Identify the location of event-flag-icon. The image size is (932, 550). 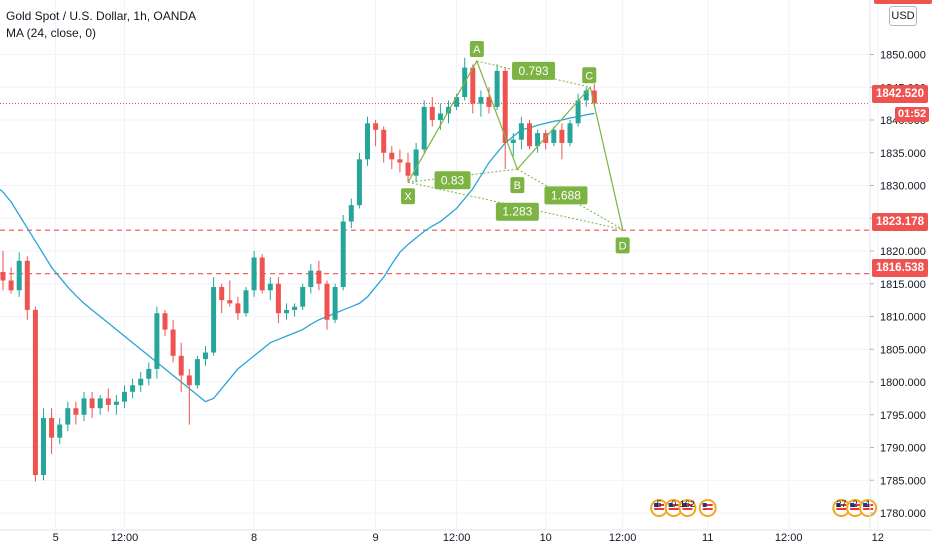
(707, 508).